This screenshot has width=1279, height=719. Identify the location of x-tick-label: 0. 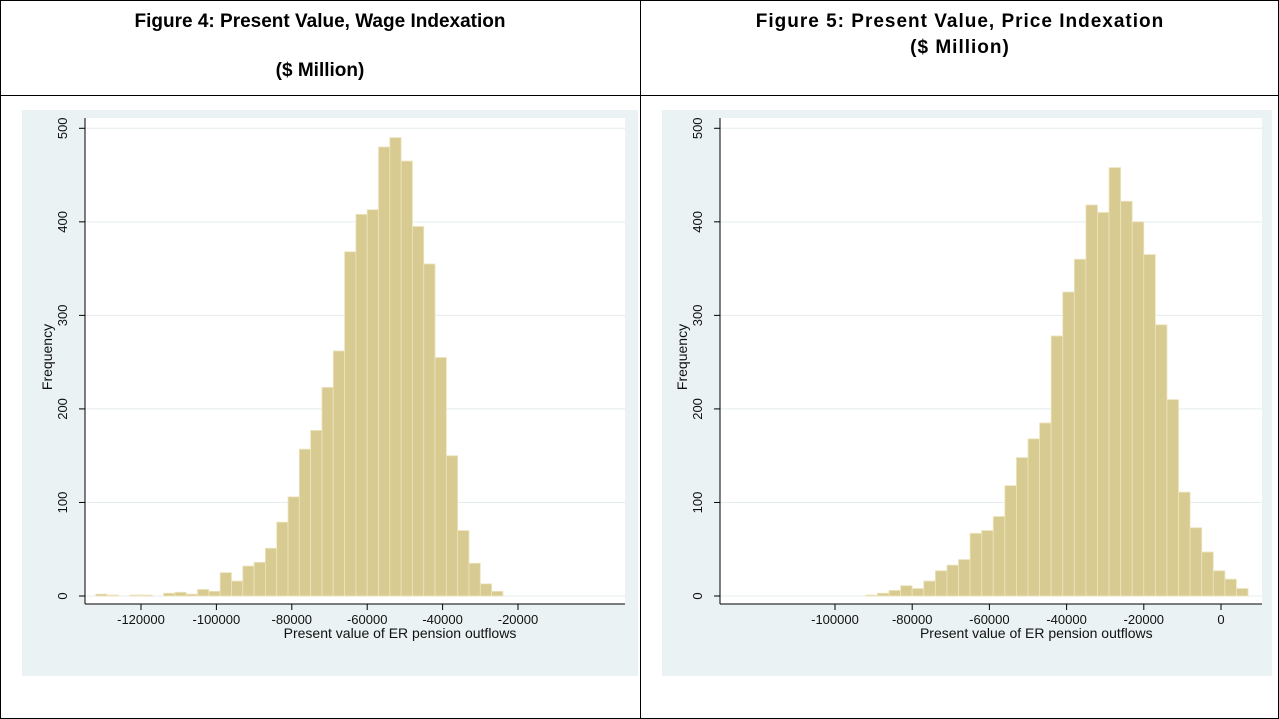
(1220, 619).